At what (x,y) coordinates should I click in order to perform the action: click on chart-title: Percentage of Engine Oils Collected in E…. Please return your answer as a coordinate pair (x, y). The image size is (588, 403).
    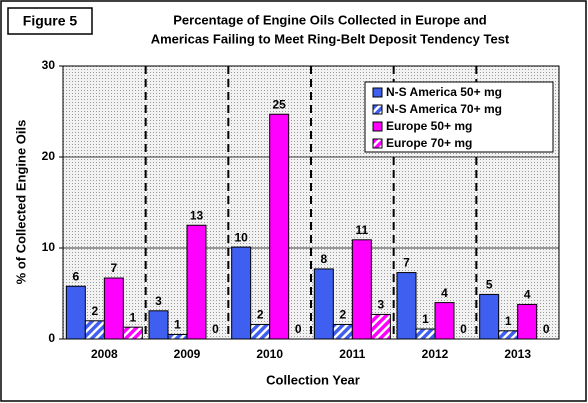
    Looking at the image, I should click on (330, 19).